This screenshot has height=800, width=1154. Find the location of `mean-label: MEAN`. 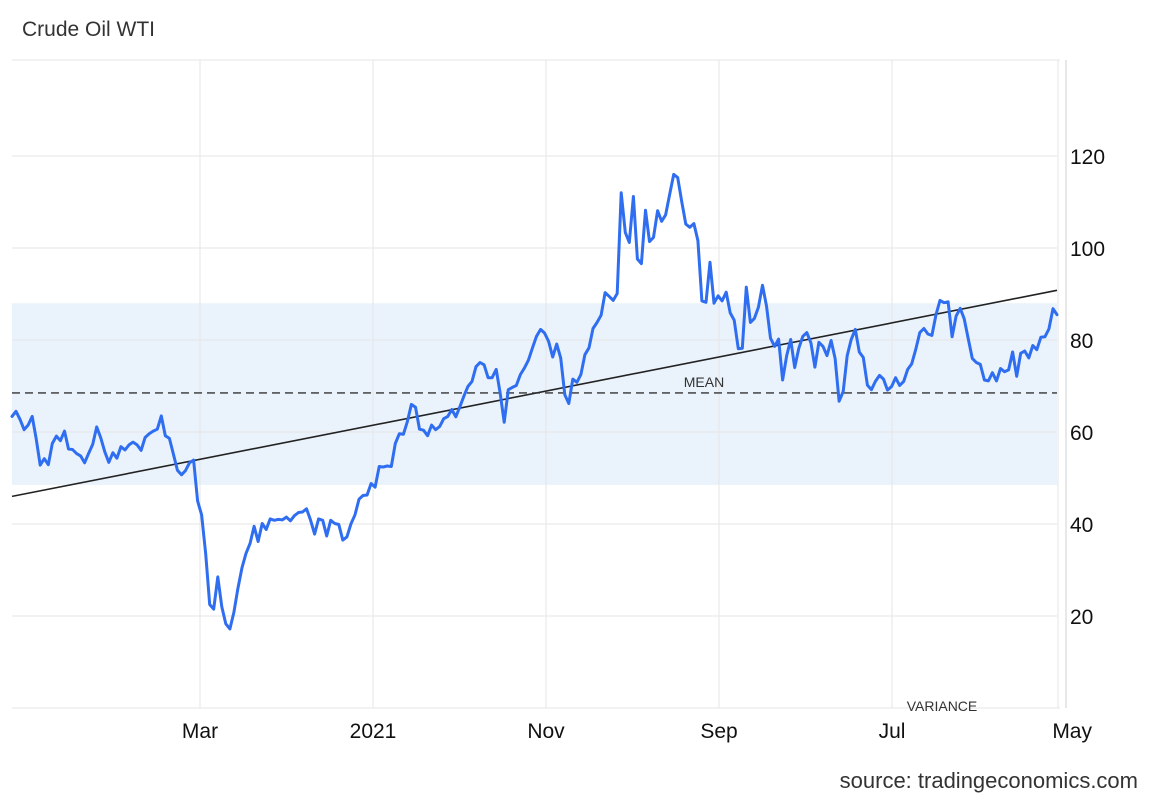

mean-label: MEAN is located at coordinates (704, 382).